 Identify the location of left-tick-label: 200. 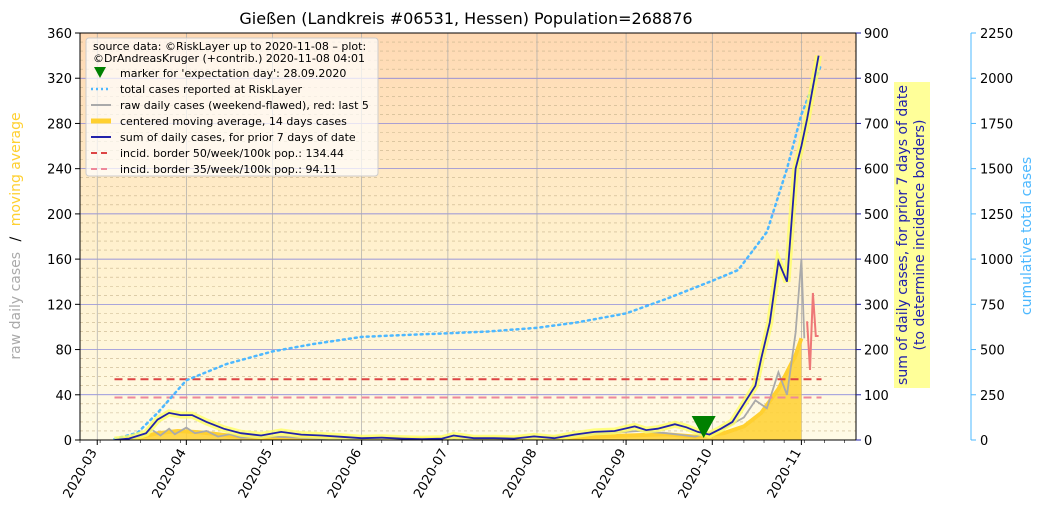
(59, 215).